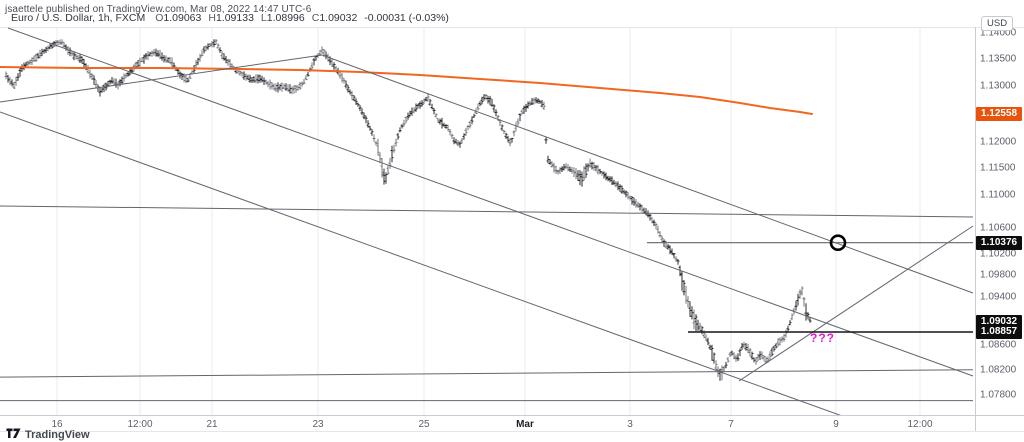  Describe the element at coordinates (487, 211) in the screenshot. I see `near-horizontal-line` at that location.